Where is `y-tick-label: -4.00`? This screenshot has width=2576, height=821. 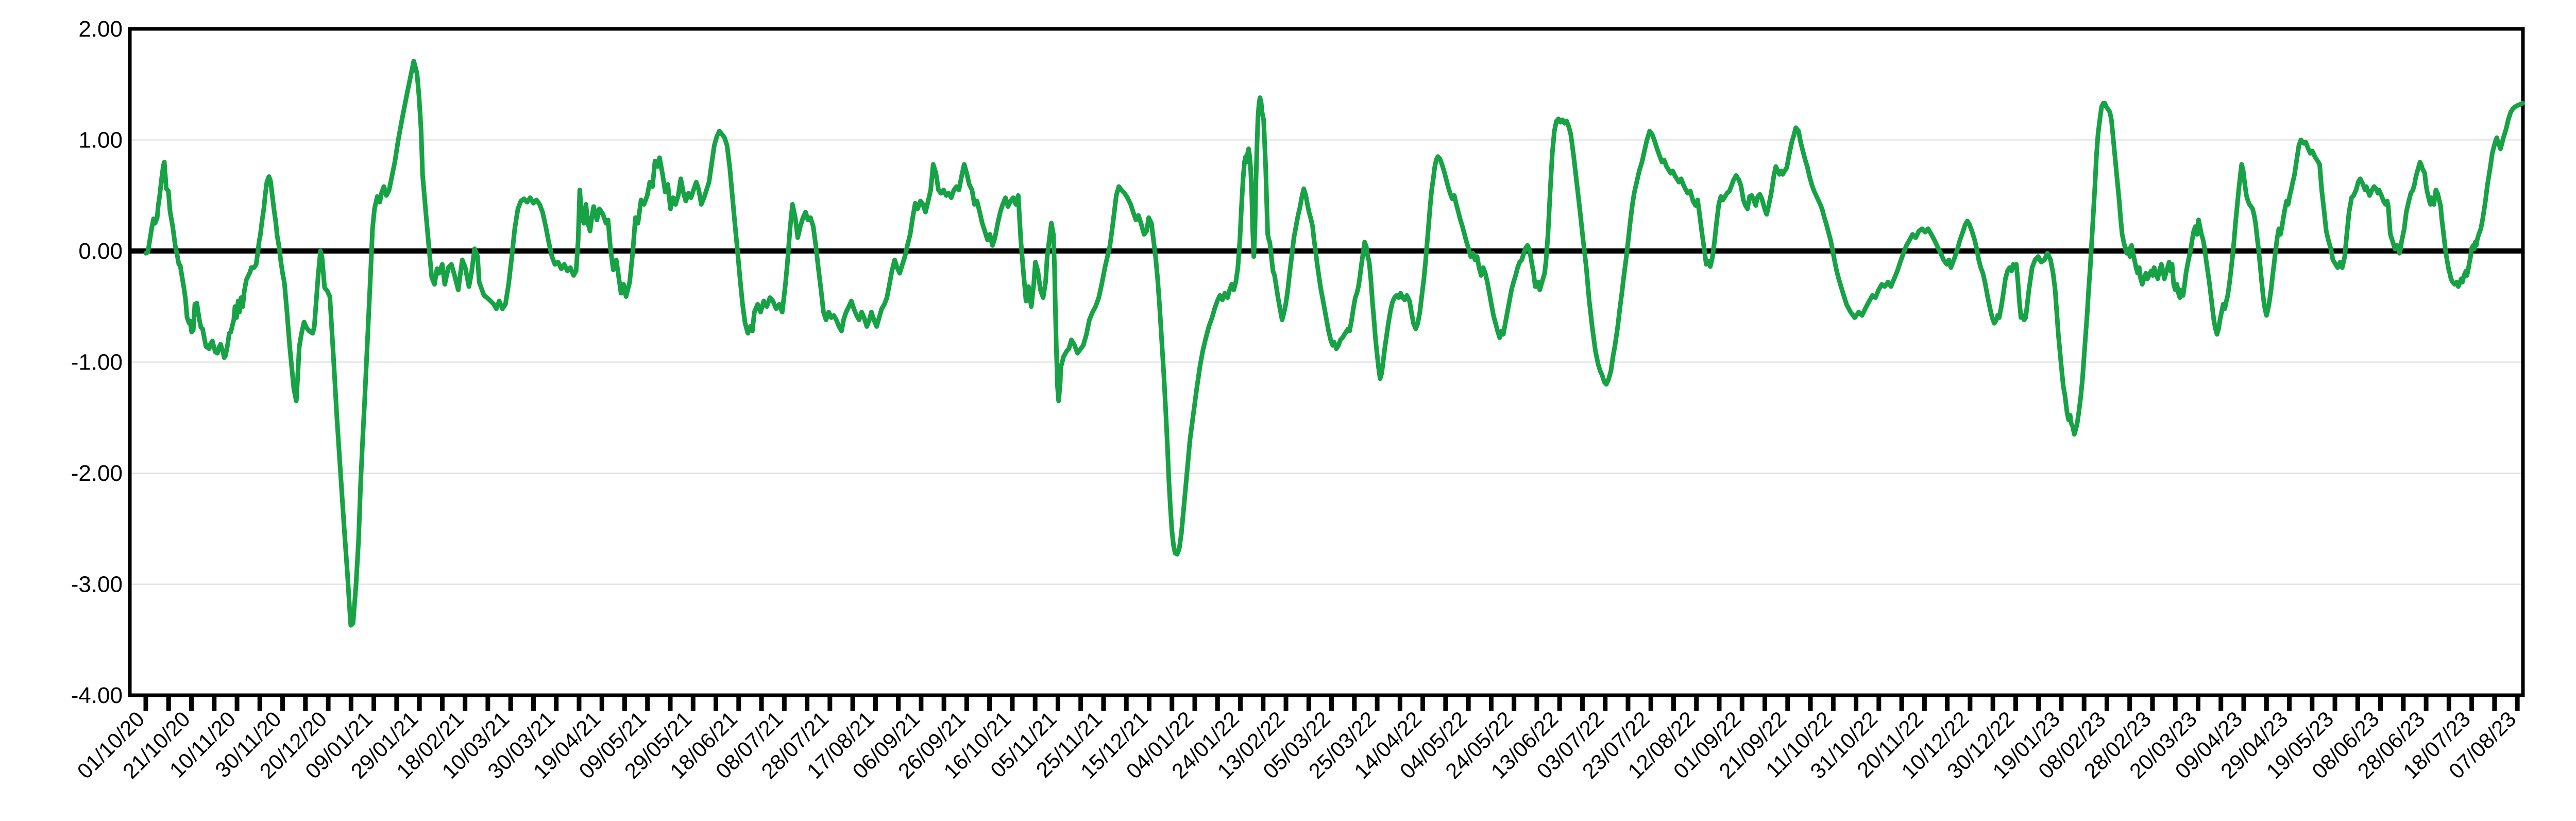
y-tick-label: -4.00 is located at coordinates (97, 696).